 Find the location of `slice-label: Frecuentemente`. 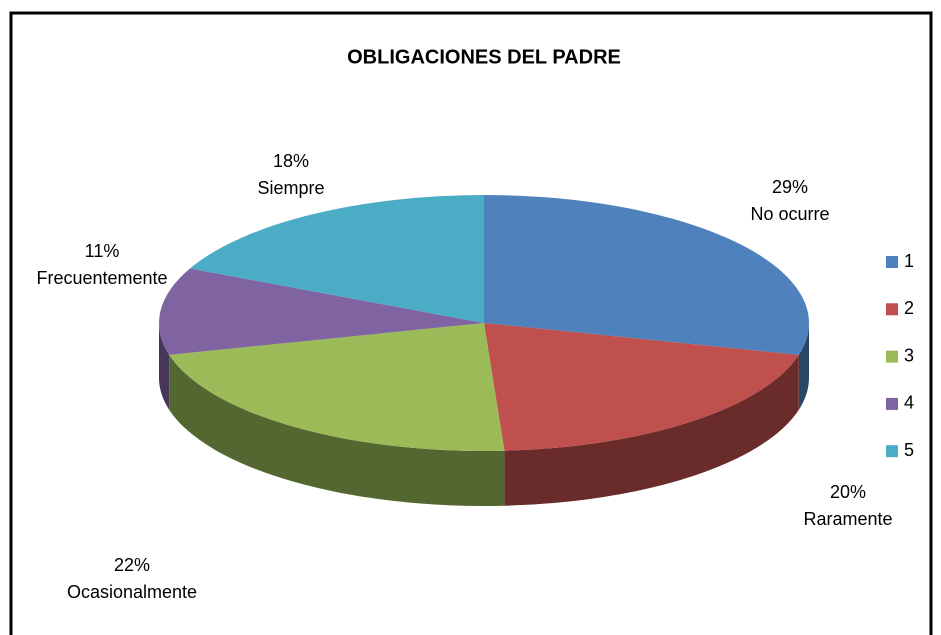

slice-label: Frecuentemente is located at coordinates (101, 278).